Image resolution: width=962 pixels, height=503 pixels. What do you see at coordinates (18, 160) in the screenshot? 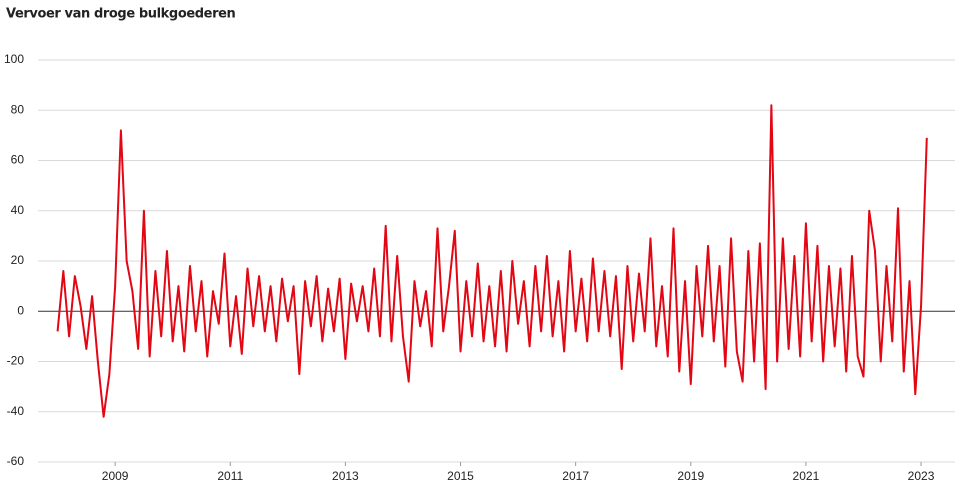
I see `y-tick-label: 60` at bounding box center [18, 160].